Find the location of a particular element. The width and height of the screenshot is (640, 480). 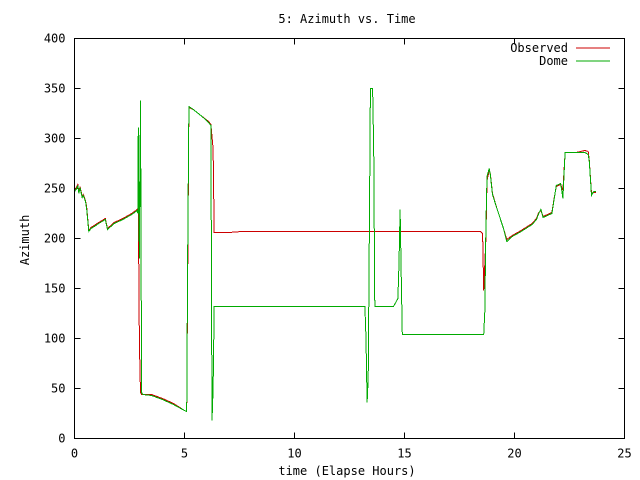

y-tick-label: 50 is located at coordinates (58, 389).